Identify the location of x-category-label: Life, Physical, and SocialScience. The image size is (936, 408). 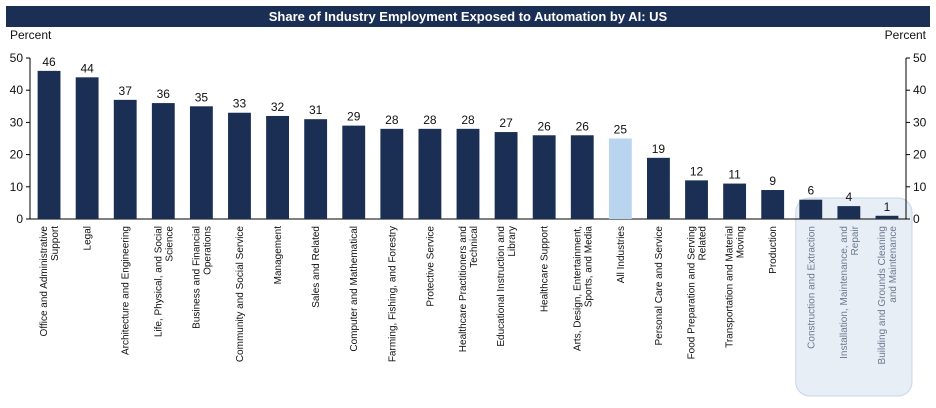
(164, 282).